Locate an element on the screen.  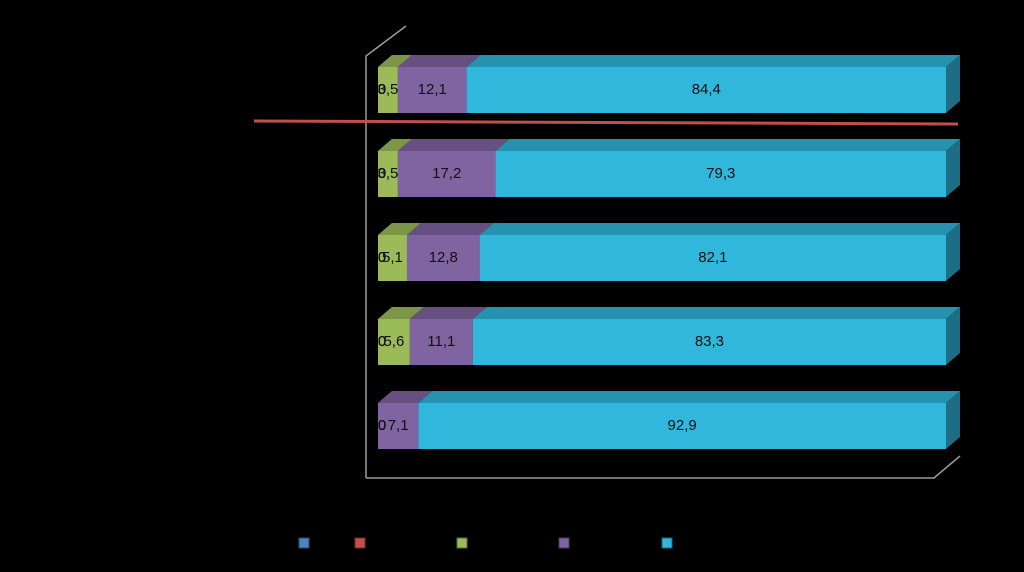
data-label: 5,1 is located at coordinates (392, 257).